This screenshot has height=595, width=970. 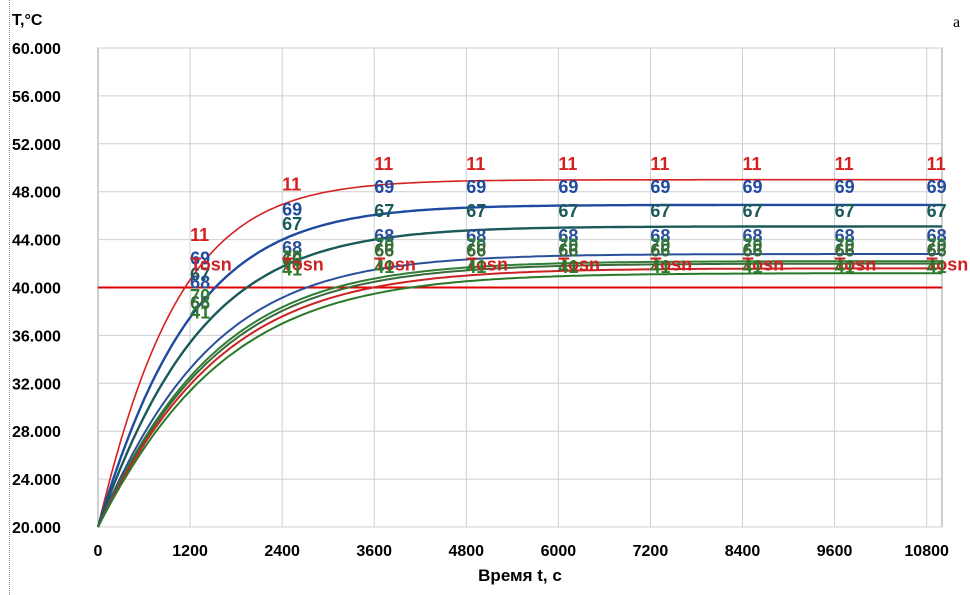 What do you see at coordinates (36, 528) in the screenshot?
I see `y-tick-label: 20.000` at bounding box center [36, 528].